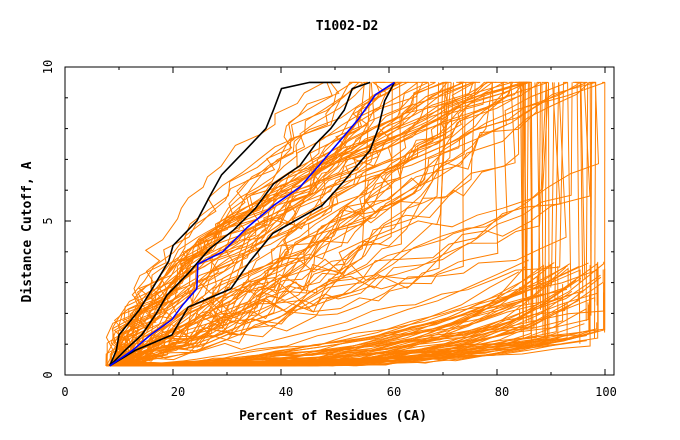 Image resolution: width=680 pixels, height=440 pixels. I want to click on chart-title: T1002-D2, so click(347, 26).